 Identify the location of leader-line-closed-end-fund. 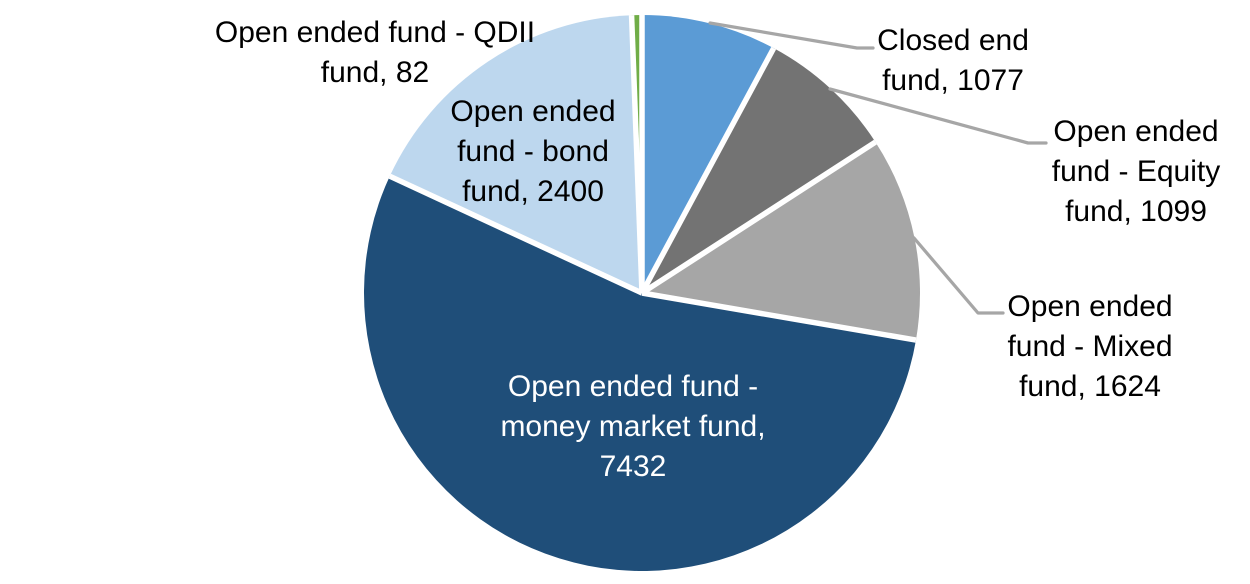
(791, 35).